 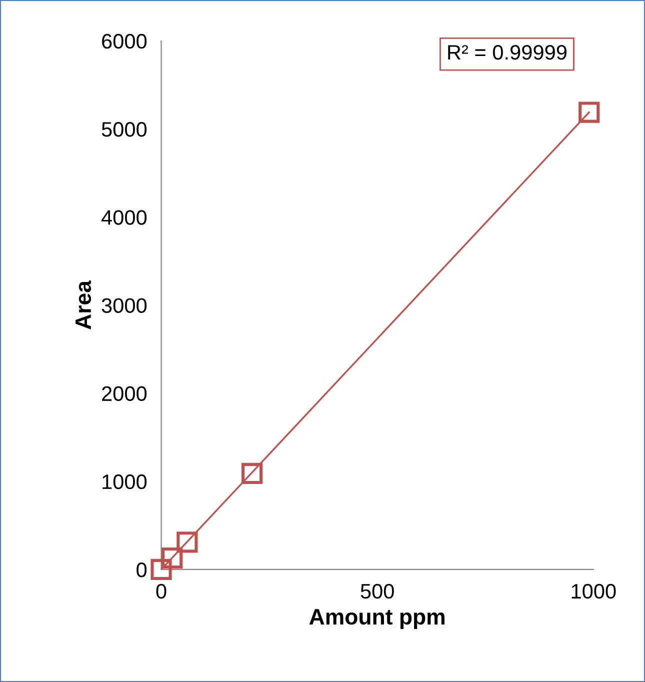 I want to click on y-tick-label: 4000, so click(x=124, y=217).